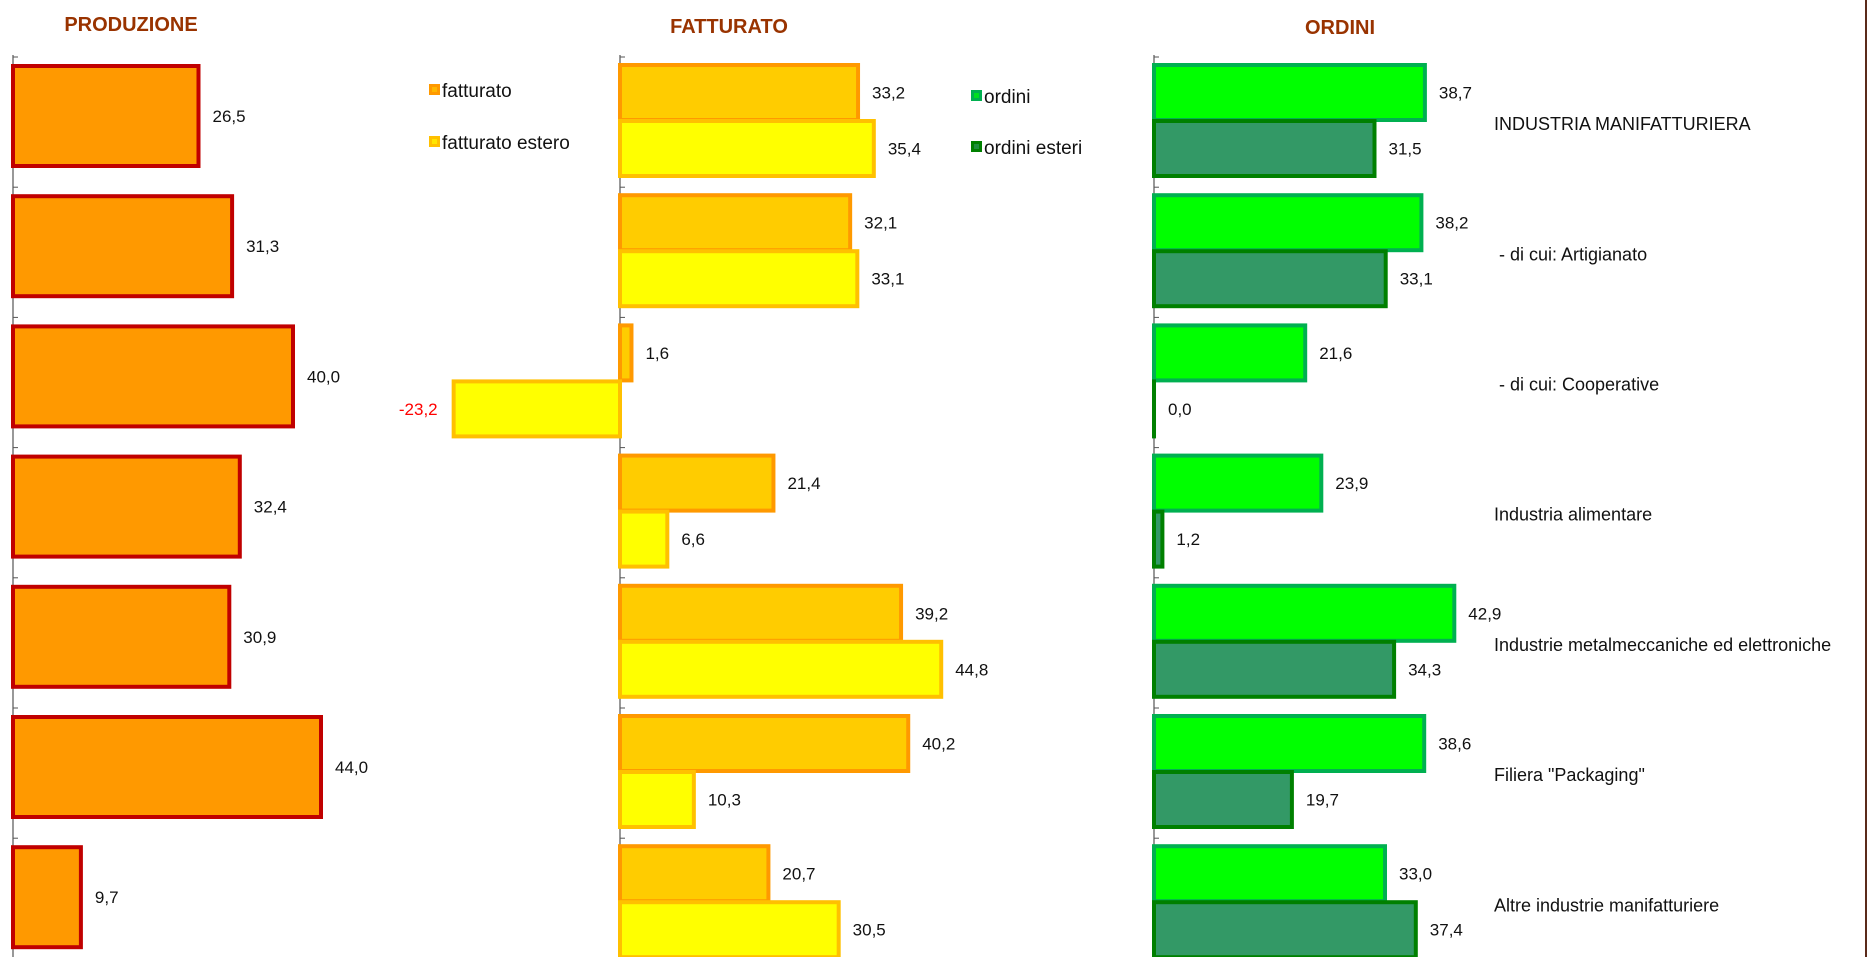  Describe the element at coordinates (1446, 930) in the screenshot. I see `data-label: 37,4` at that location.